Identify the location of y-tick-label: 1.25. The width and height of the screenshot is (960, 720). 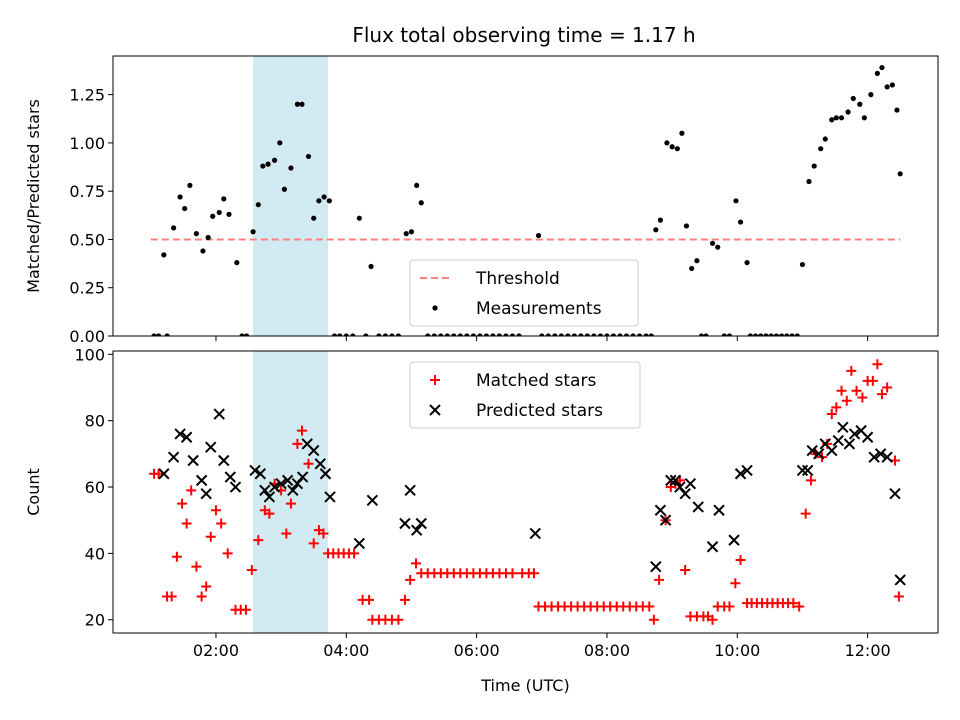
(87, 95).